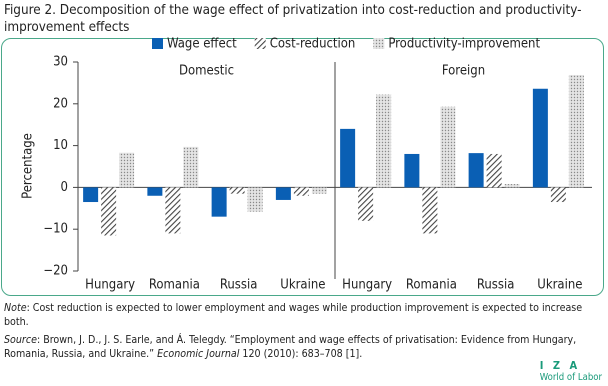 Image resolution: width=608 pixels, height=386 pixels. What do you see at coordinates (55, 229) in the screenshot?
I see `y-tick-label: −10` at bounding box center [55, 229].